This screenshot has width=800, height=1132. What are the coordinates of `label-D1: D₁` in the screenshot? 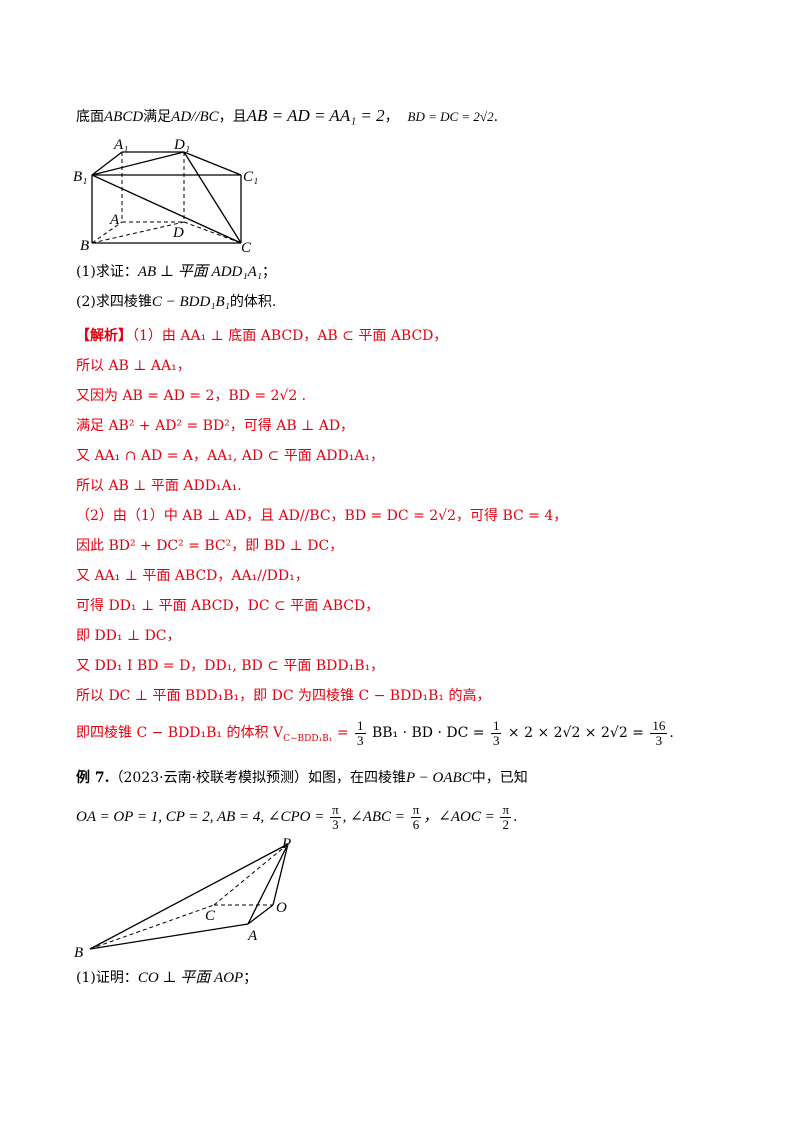 It's located at (181, 145).